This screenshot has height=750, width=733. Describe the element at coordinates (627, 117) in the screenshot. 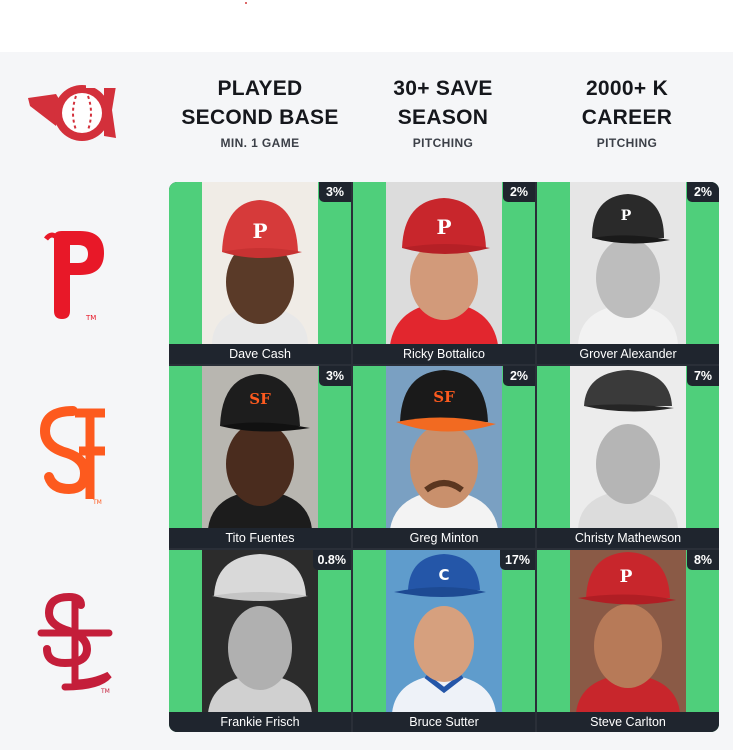

I see `column-title-line2: CAREER` at that location.